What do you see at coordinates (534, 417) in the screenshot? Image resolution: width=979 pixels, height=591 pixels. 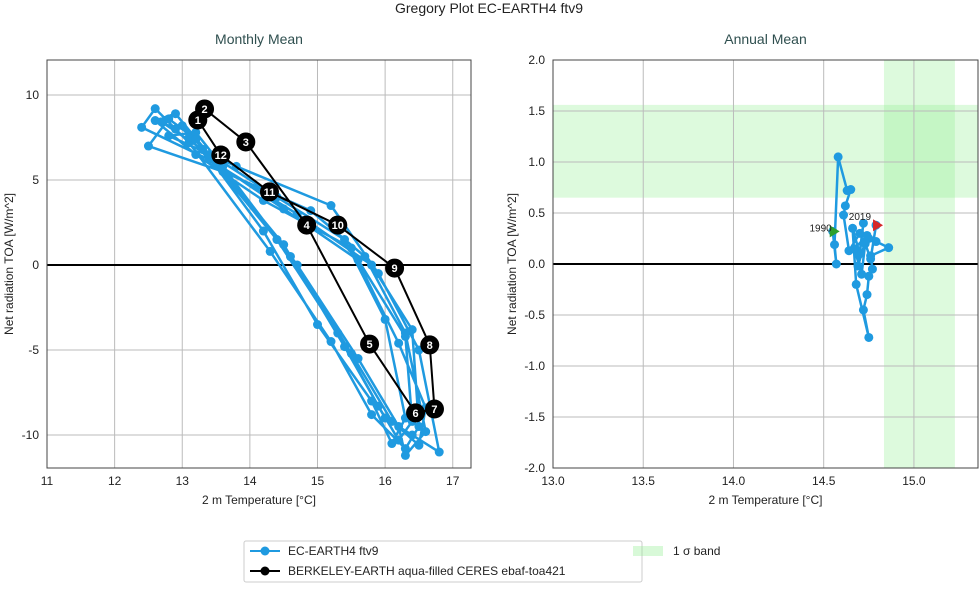 I see `y-tick-label: -1.5` at bounding box center [534, 417].